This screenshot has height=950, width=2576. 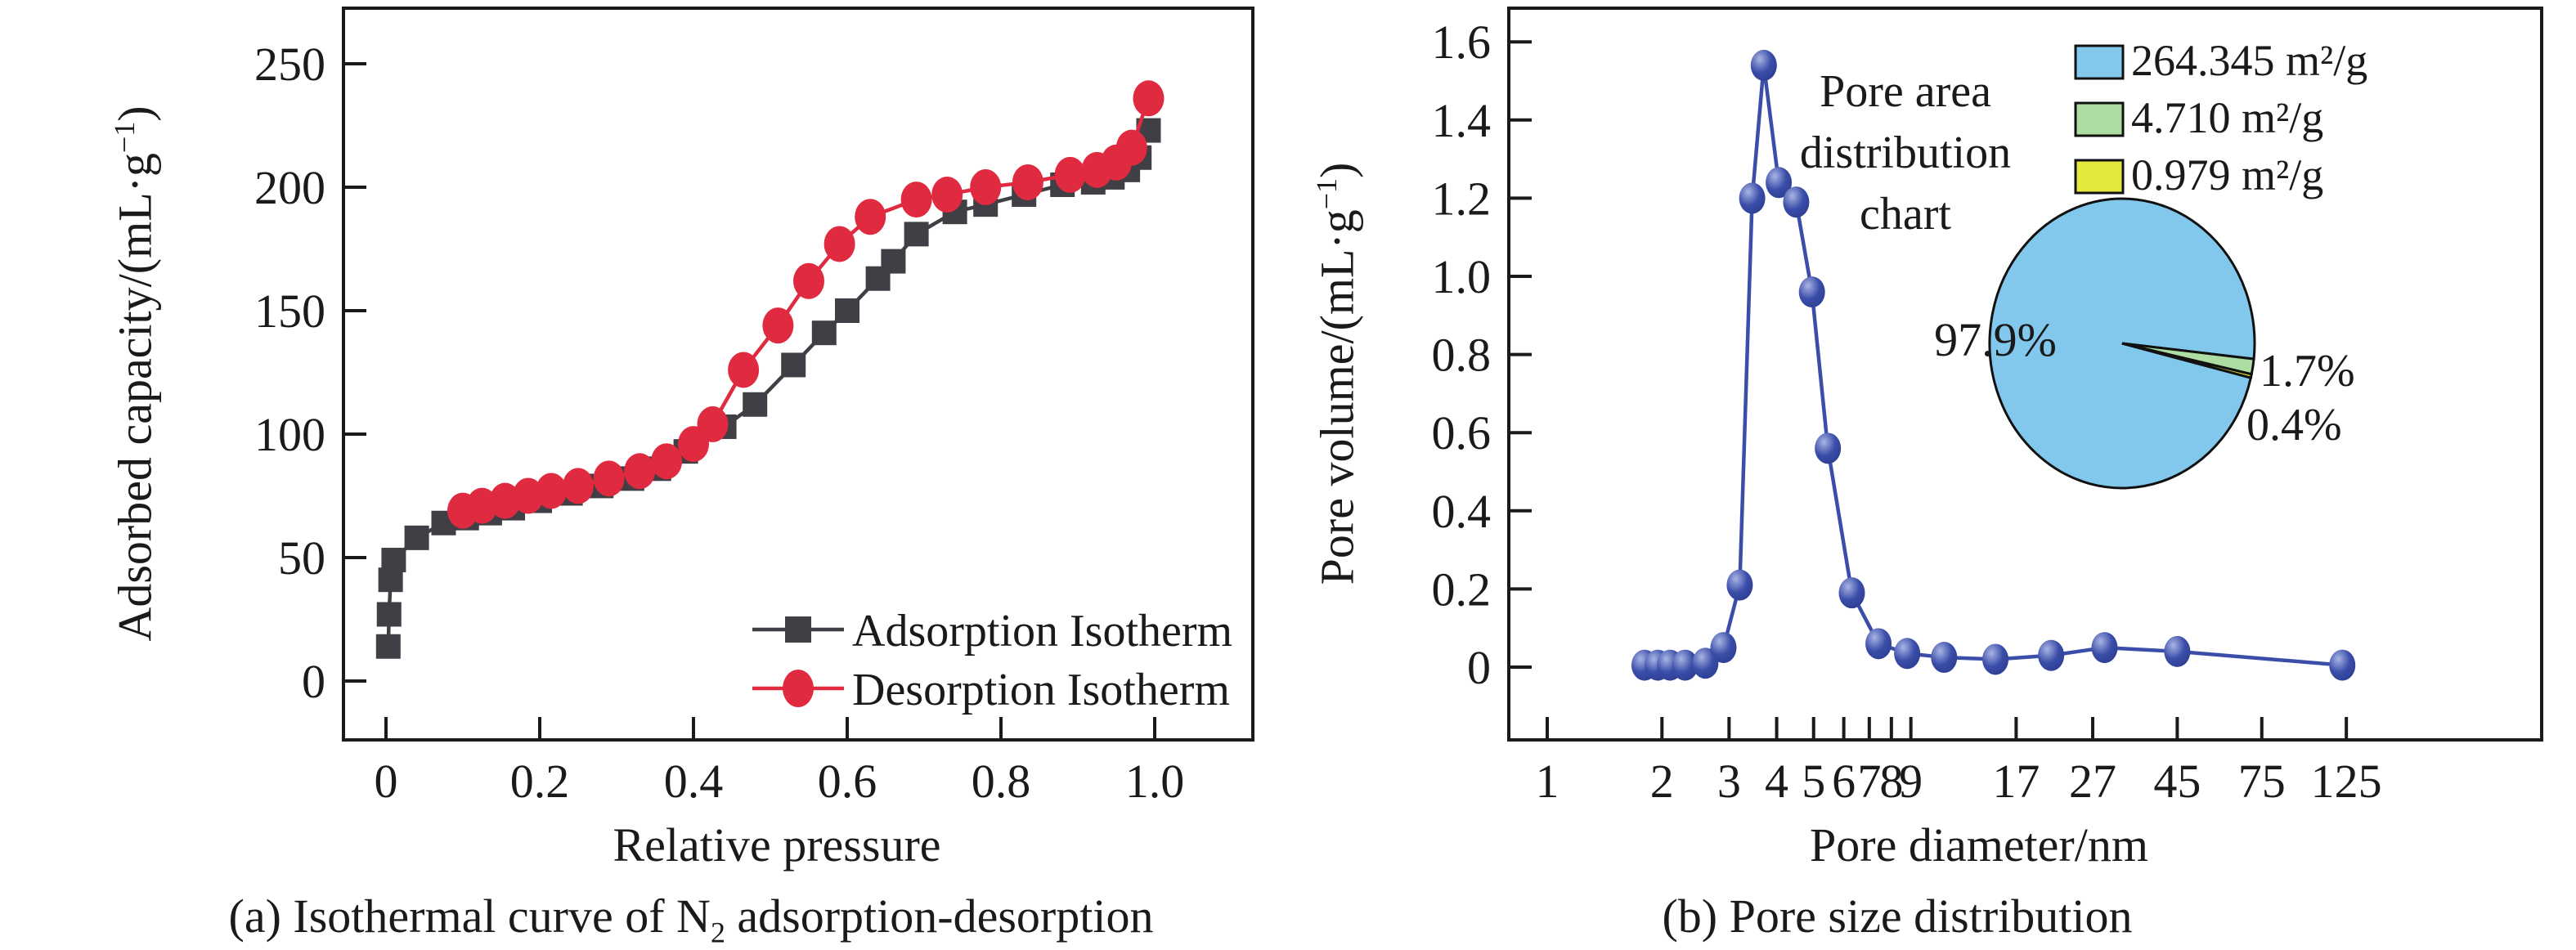 I want to click on y-axis-title-b-close: ), so click(x=1337, y=170).